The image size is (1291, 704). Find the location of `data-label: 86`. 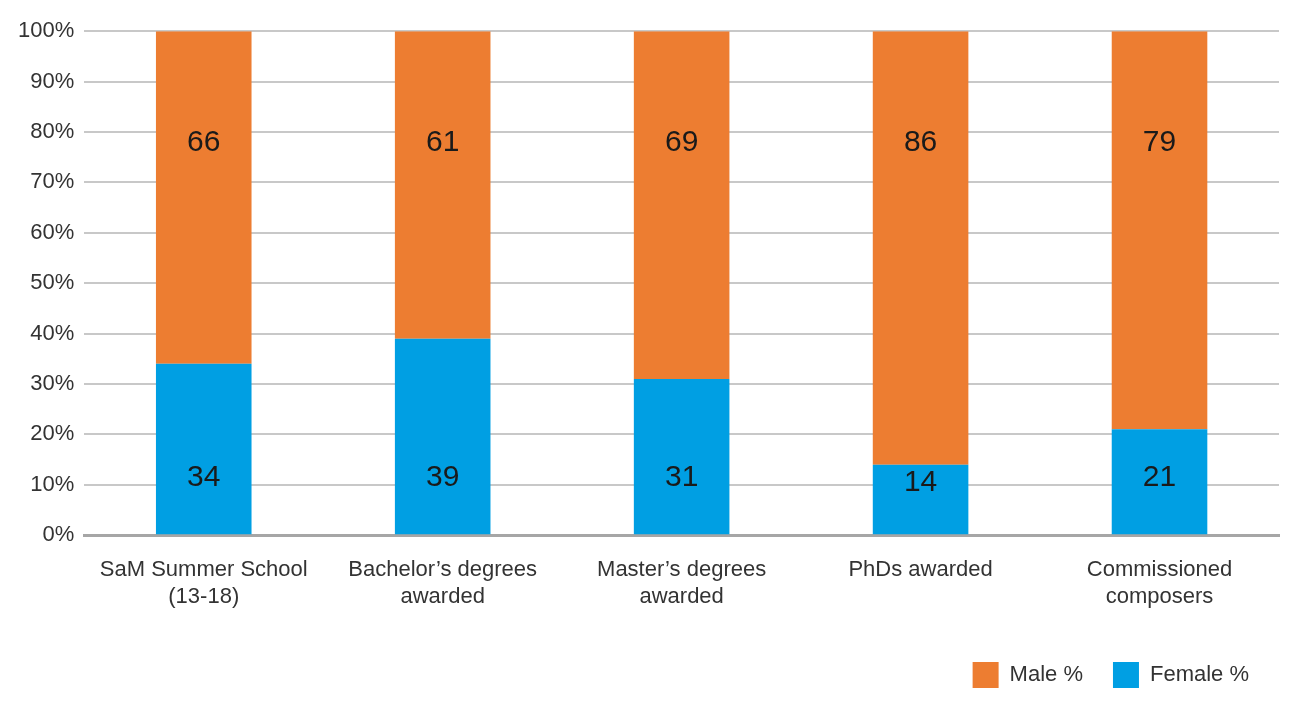

data-label: 86 is located at coordinates (920, 141).